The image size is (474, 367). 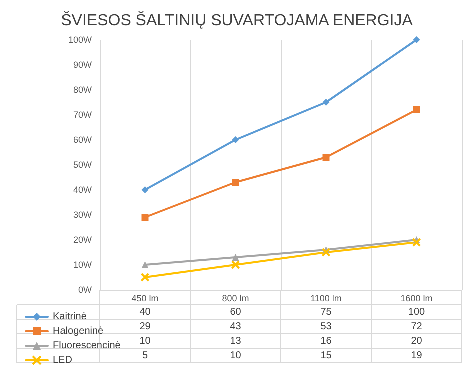 What do you see at coordinates (326, 299) in the screenshot?
I see `x-tick-label: 1100 lm` at bounding box center [326, 299].